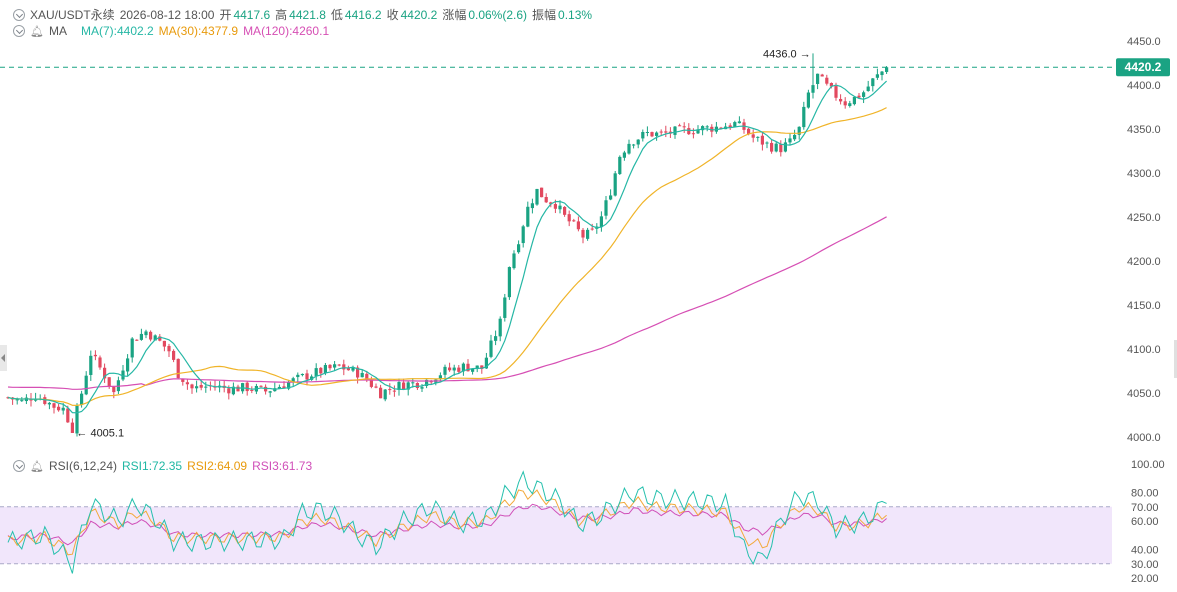 Image resolution: width=1177 pixels, height=592 pixels. I want to click on rsi-axis-tick: 80.00, so click(1145, 494).